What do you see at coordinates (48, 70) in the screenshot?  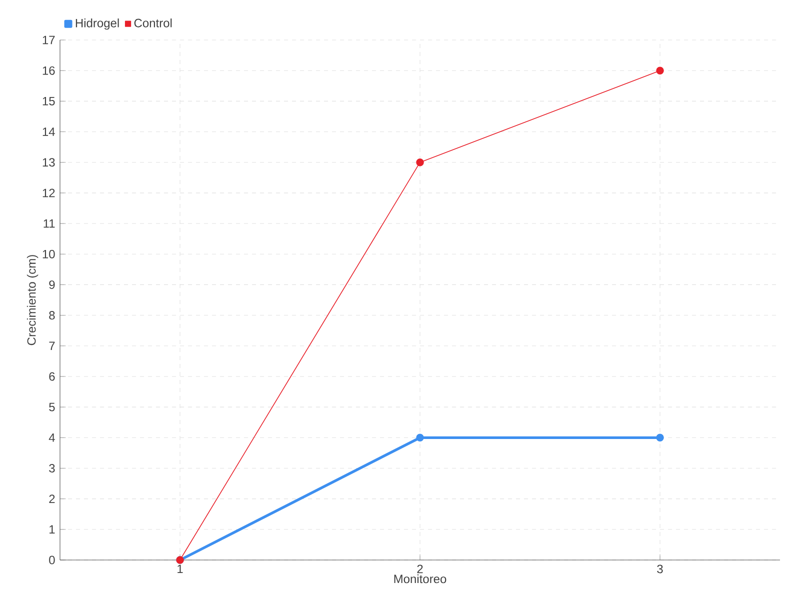 I see `y-tick-label: 16` at bounding box center [48, 70].